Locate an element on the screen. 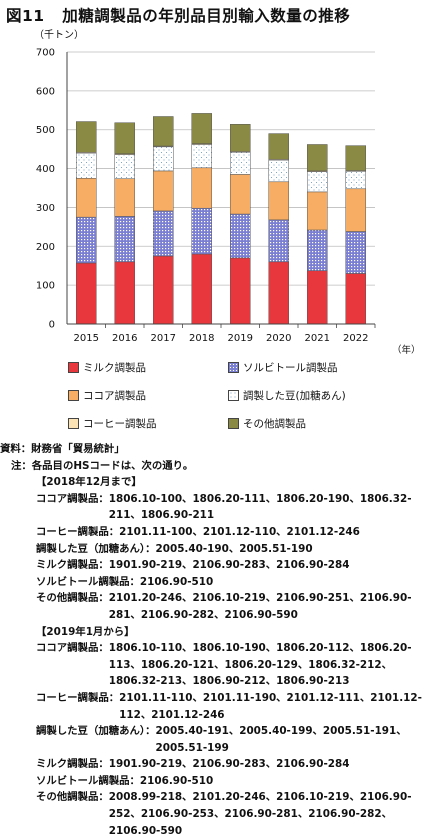 This screenshot has width=436, height=839. y-tick-label: 100 is located at coordinates (45, 286).